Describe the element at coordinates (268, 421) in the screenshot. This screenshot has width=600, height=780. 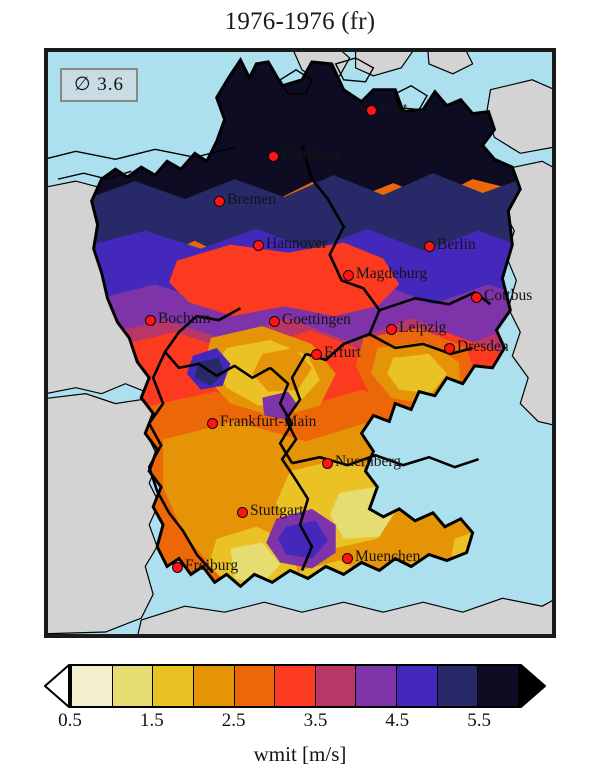
I see `city-label: Frankfurt-Main` at that location.